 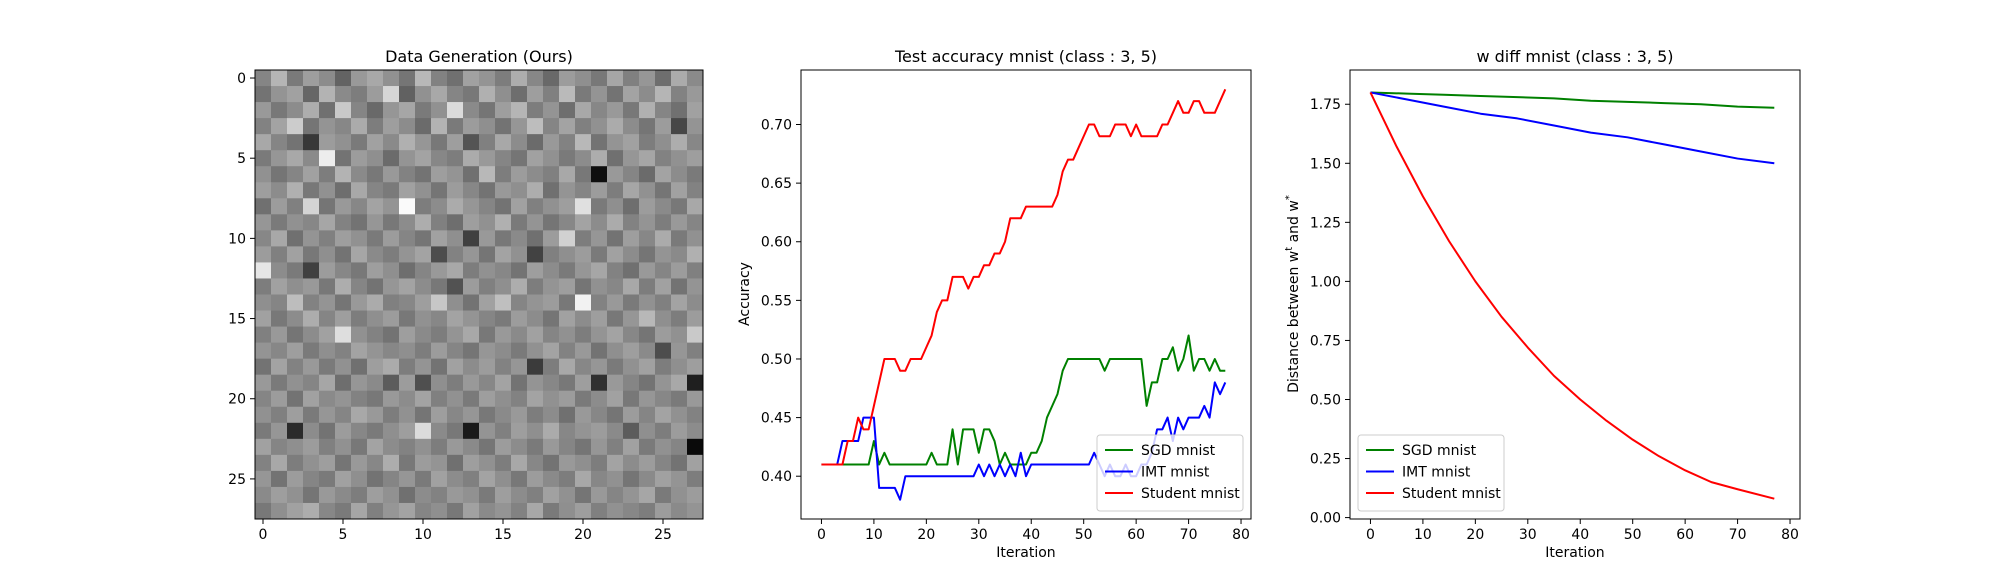 I want to click on x-tick-label: 20, so click(x=926, y=535).